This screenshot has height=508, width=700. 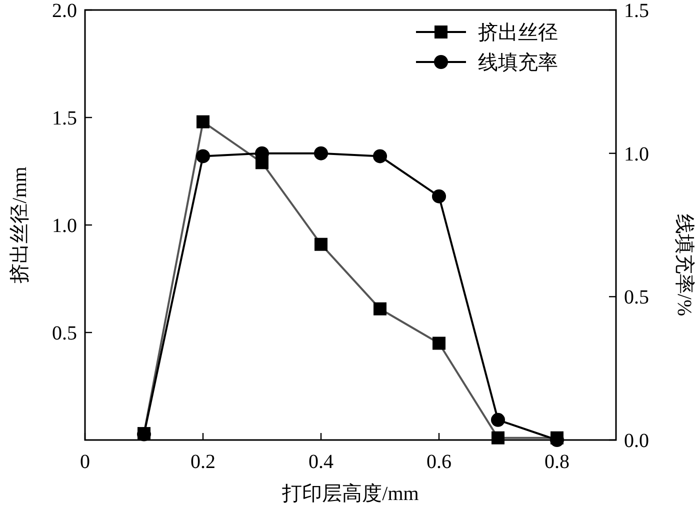 I want to click on x-tick-label: 0.2, so click(x=203, y=462).